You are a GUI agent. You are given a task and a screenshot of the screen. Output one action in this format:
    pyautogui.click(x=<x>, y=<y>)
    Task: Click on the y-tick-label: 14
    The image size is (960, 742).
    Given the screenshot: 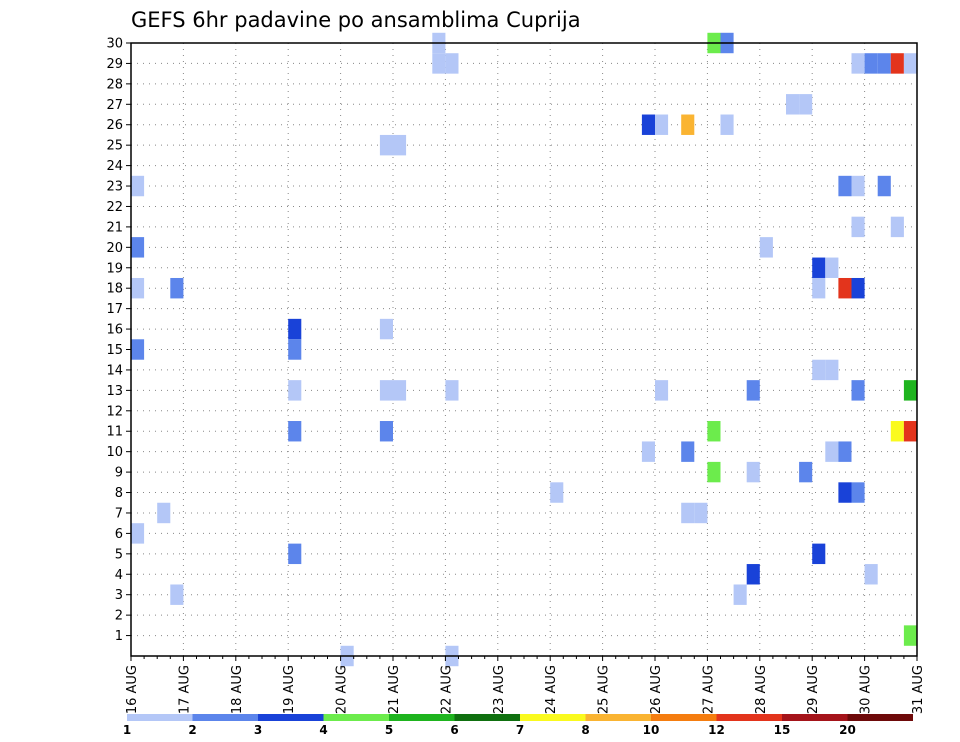 What is the action you would take?
    pyautogui.click(x=114, y=370)
    